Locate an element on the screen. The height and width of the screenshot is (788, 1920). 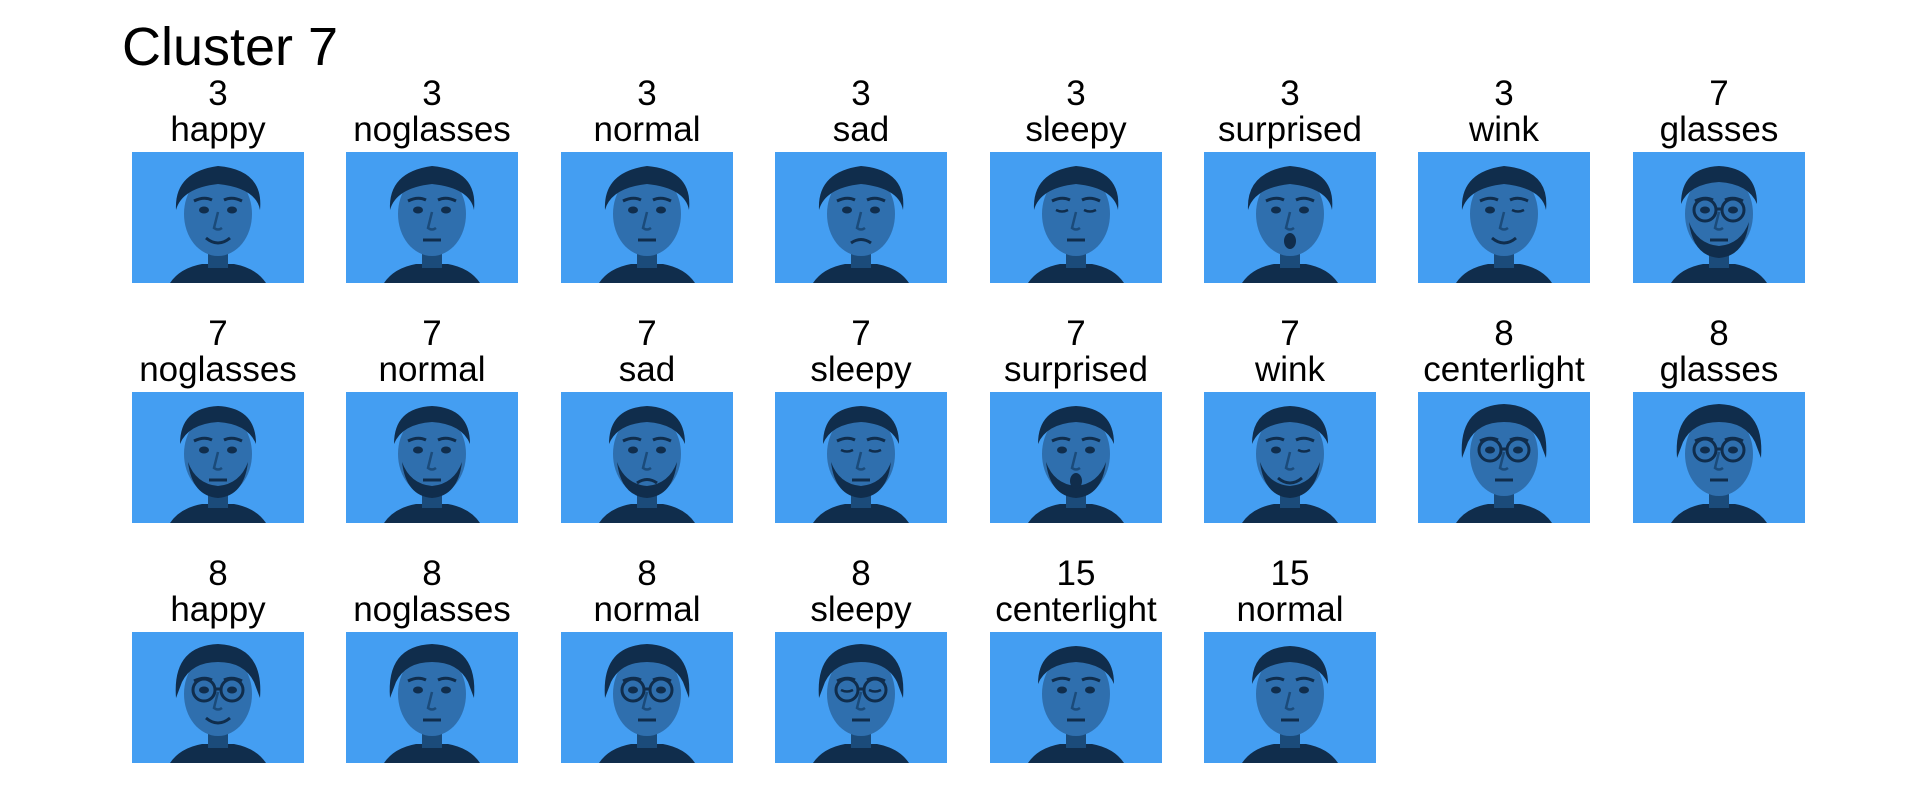
image-cell: 3 normal is located at coordinates (647, 192).